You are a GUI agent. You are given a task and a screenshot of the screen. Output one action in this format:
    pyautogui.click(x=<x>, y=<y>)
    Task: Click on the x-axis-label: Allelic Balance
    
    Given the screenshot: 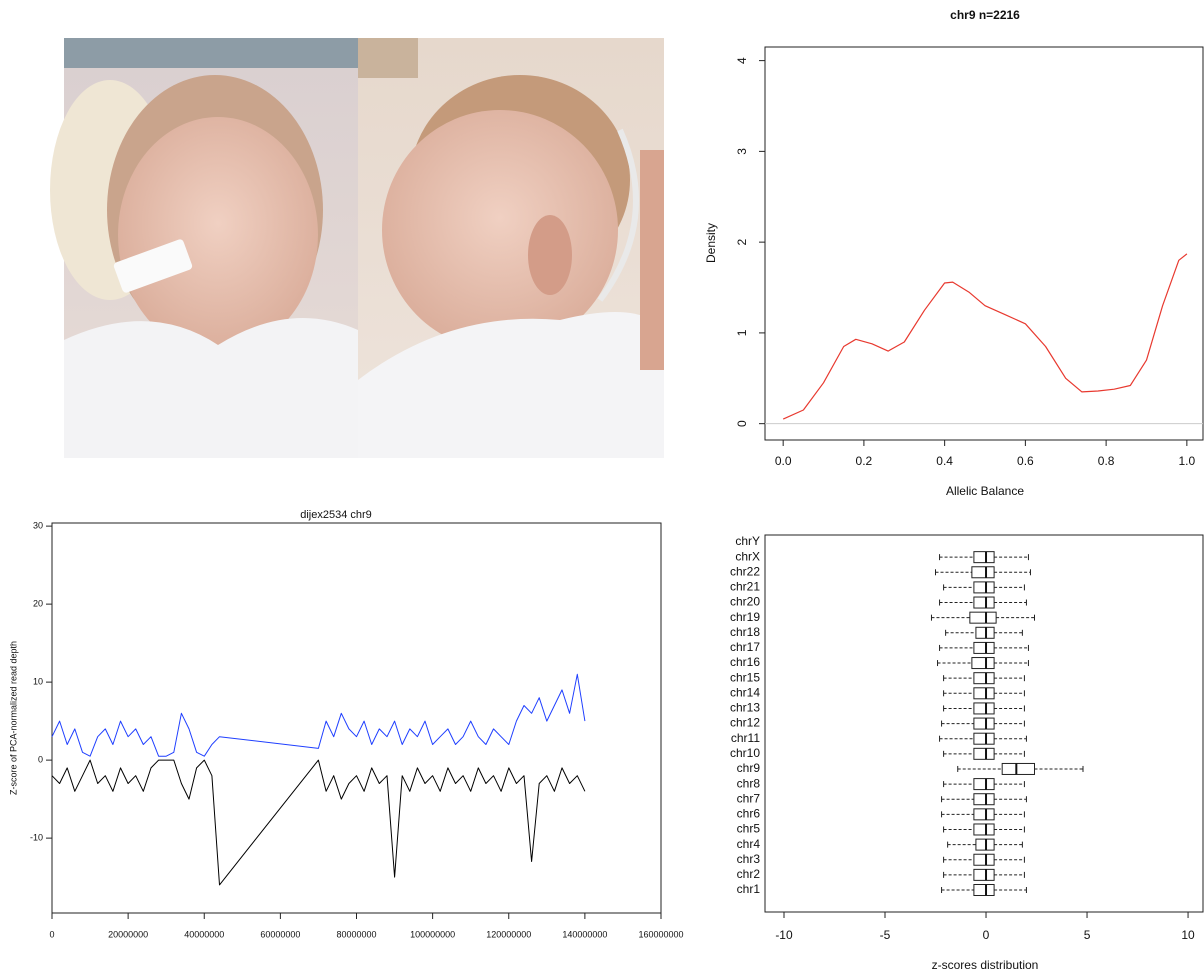 What is the action you would take?
    pyautogui.click(x=985, y=491)
    